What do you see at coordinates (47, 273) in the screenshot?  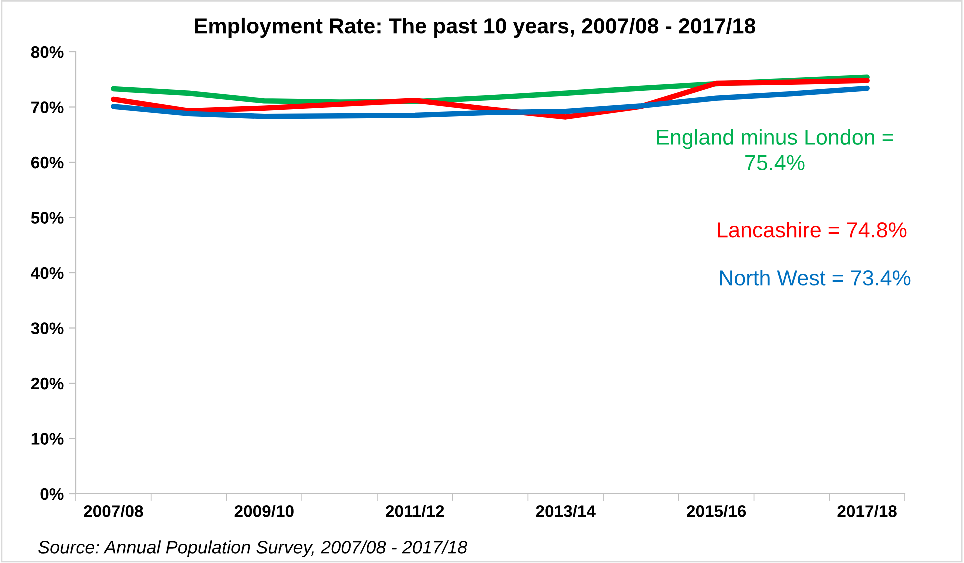 I see `y-tick-label: 40%` at bounding box center [47, 273].